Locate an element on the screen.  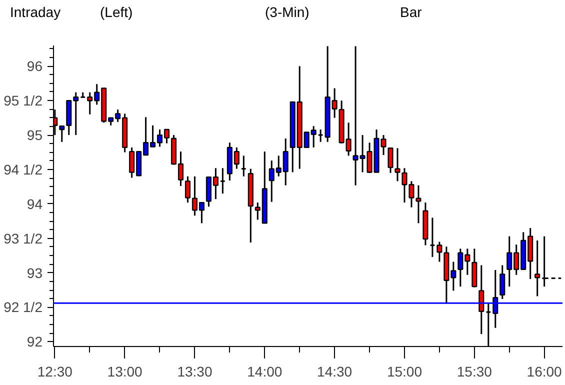
x-tick-label: 16:00 is located at coordinates (544, 372).